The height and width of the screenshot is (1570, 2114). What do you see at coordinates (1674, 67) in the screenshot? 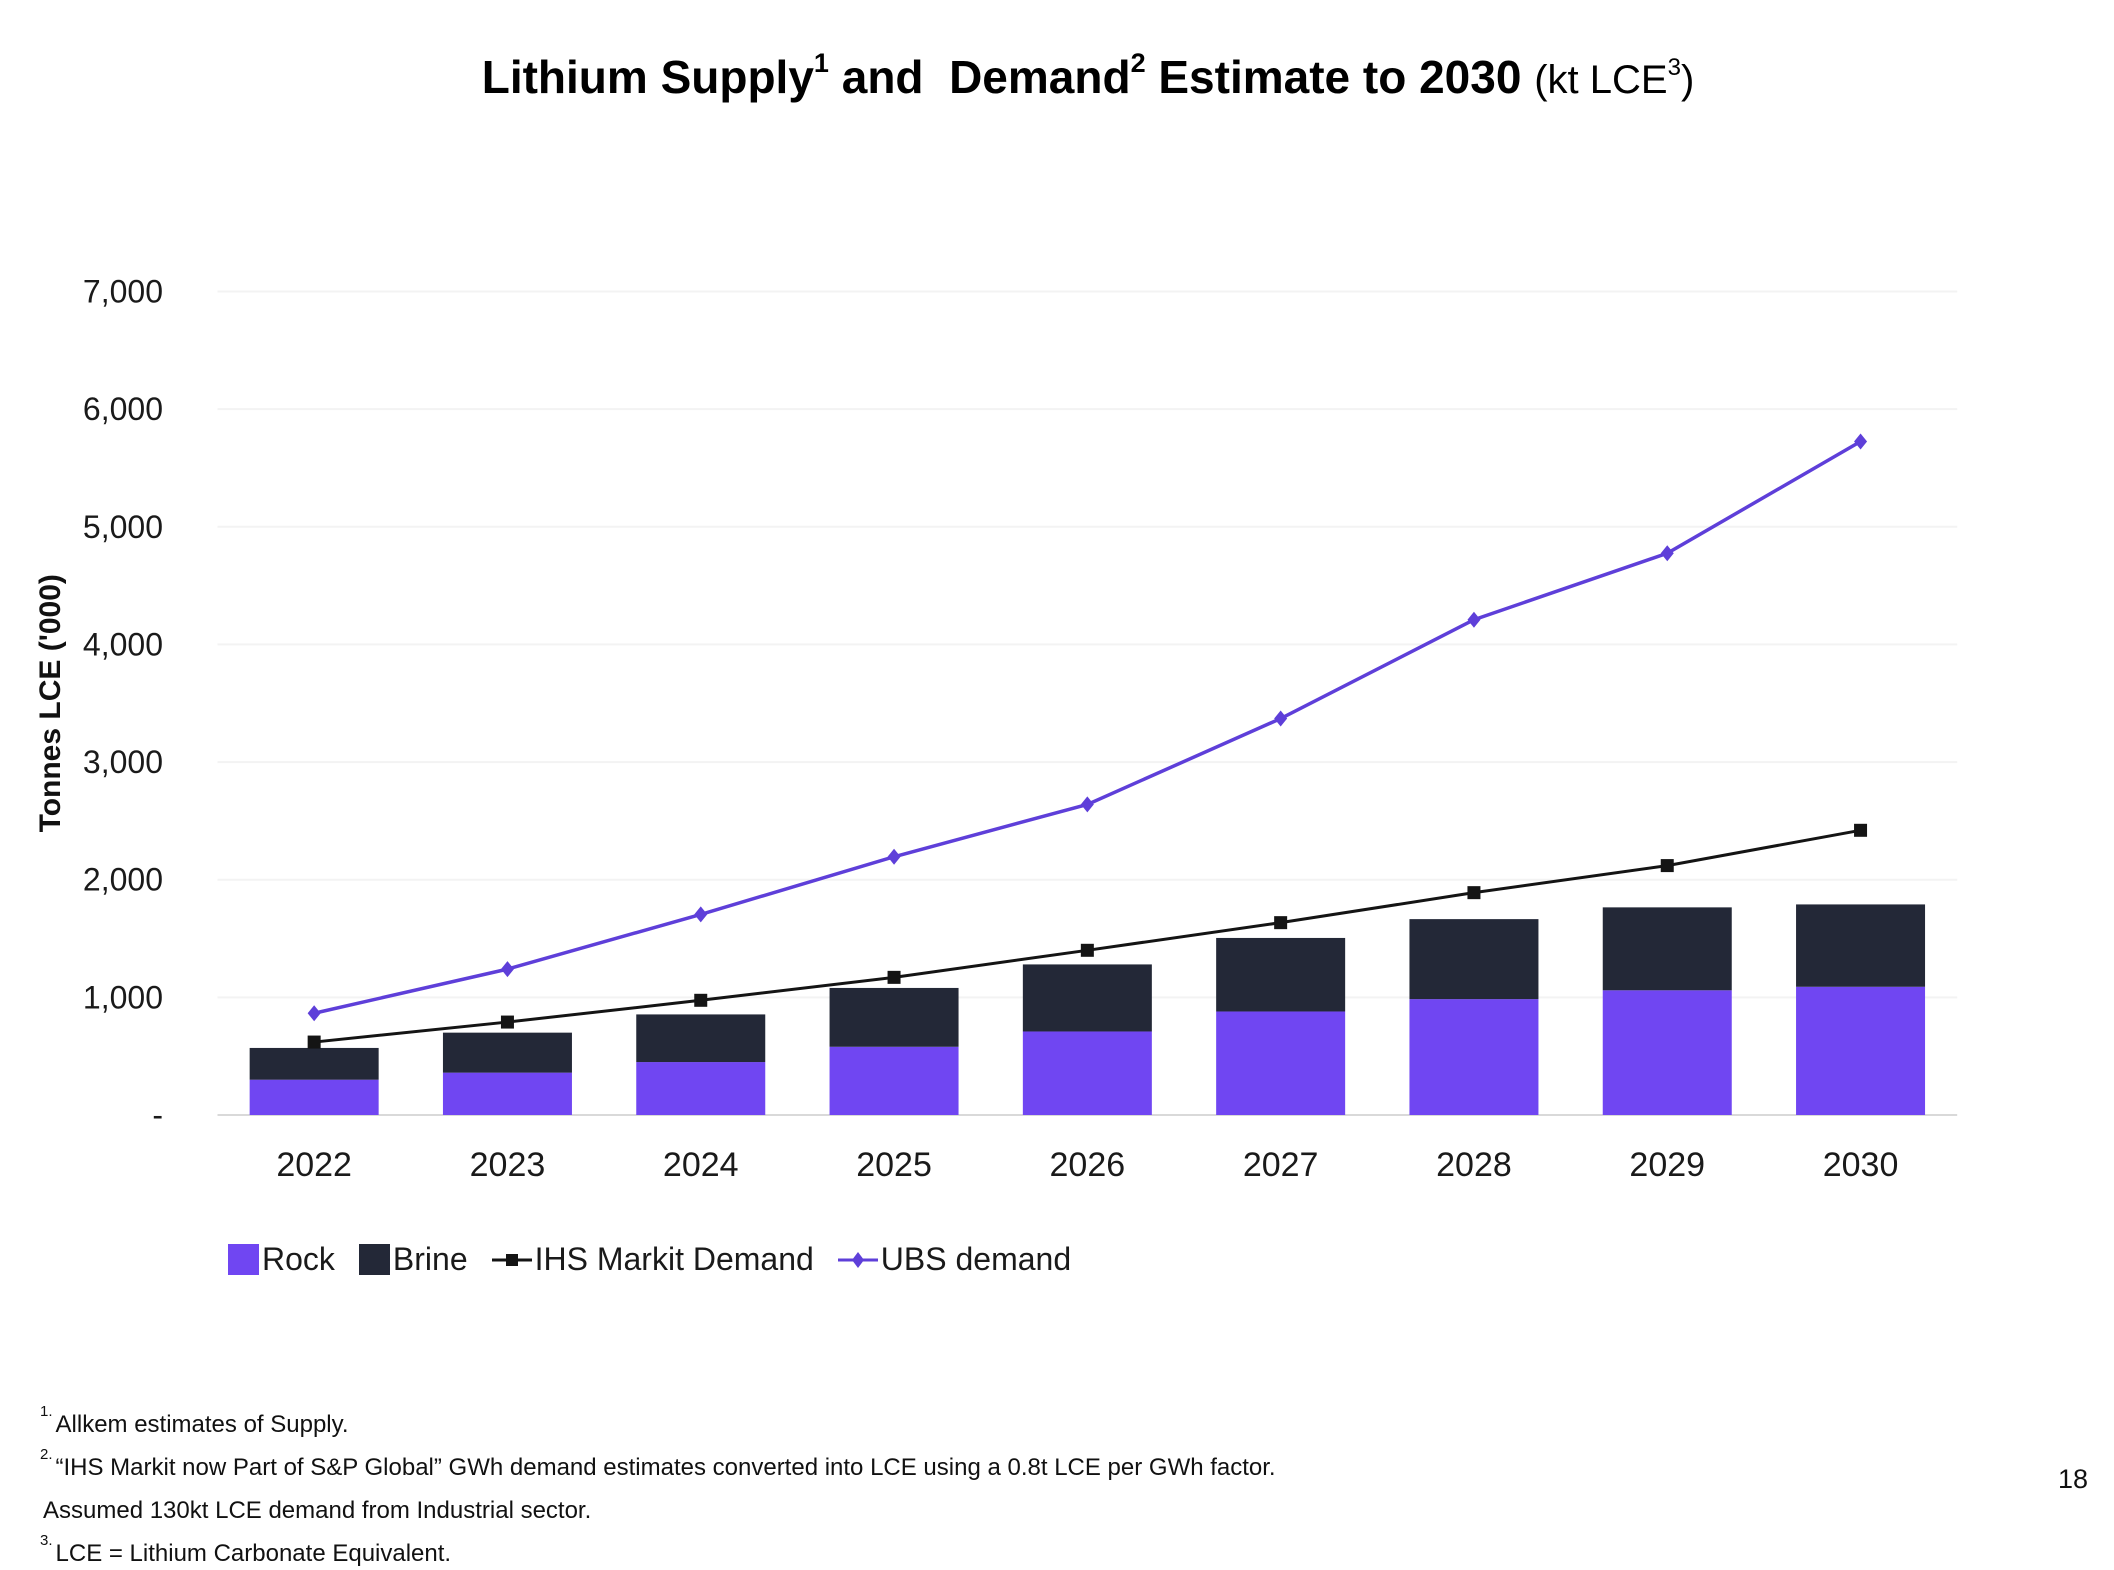
I see `title-unit-superscript: 3` at bounding box center [1674, 67].